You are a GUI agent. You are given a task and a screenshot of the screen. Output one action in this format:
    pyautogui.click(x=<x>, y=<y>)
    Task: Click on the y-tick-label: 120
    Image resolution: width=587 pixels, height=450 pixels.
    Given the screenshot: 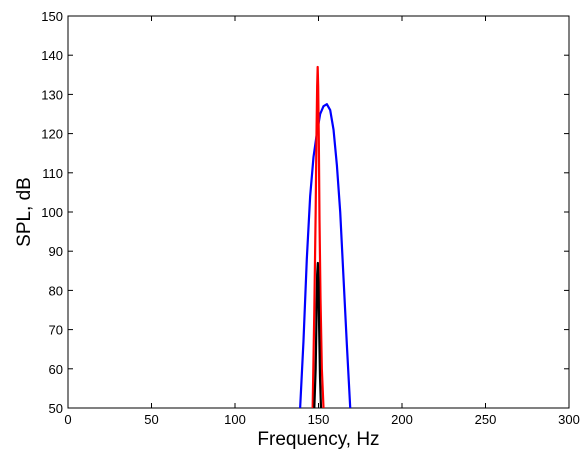 What is the action you would take?
    pyautogui.click(x=52, y=134)
    